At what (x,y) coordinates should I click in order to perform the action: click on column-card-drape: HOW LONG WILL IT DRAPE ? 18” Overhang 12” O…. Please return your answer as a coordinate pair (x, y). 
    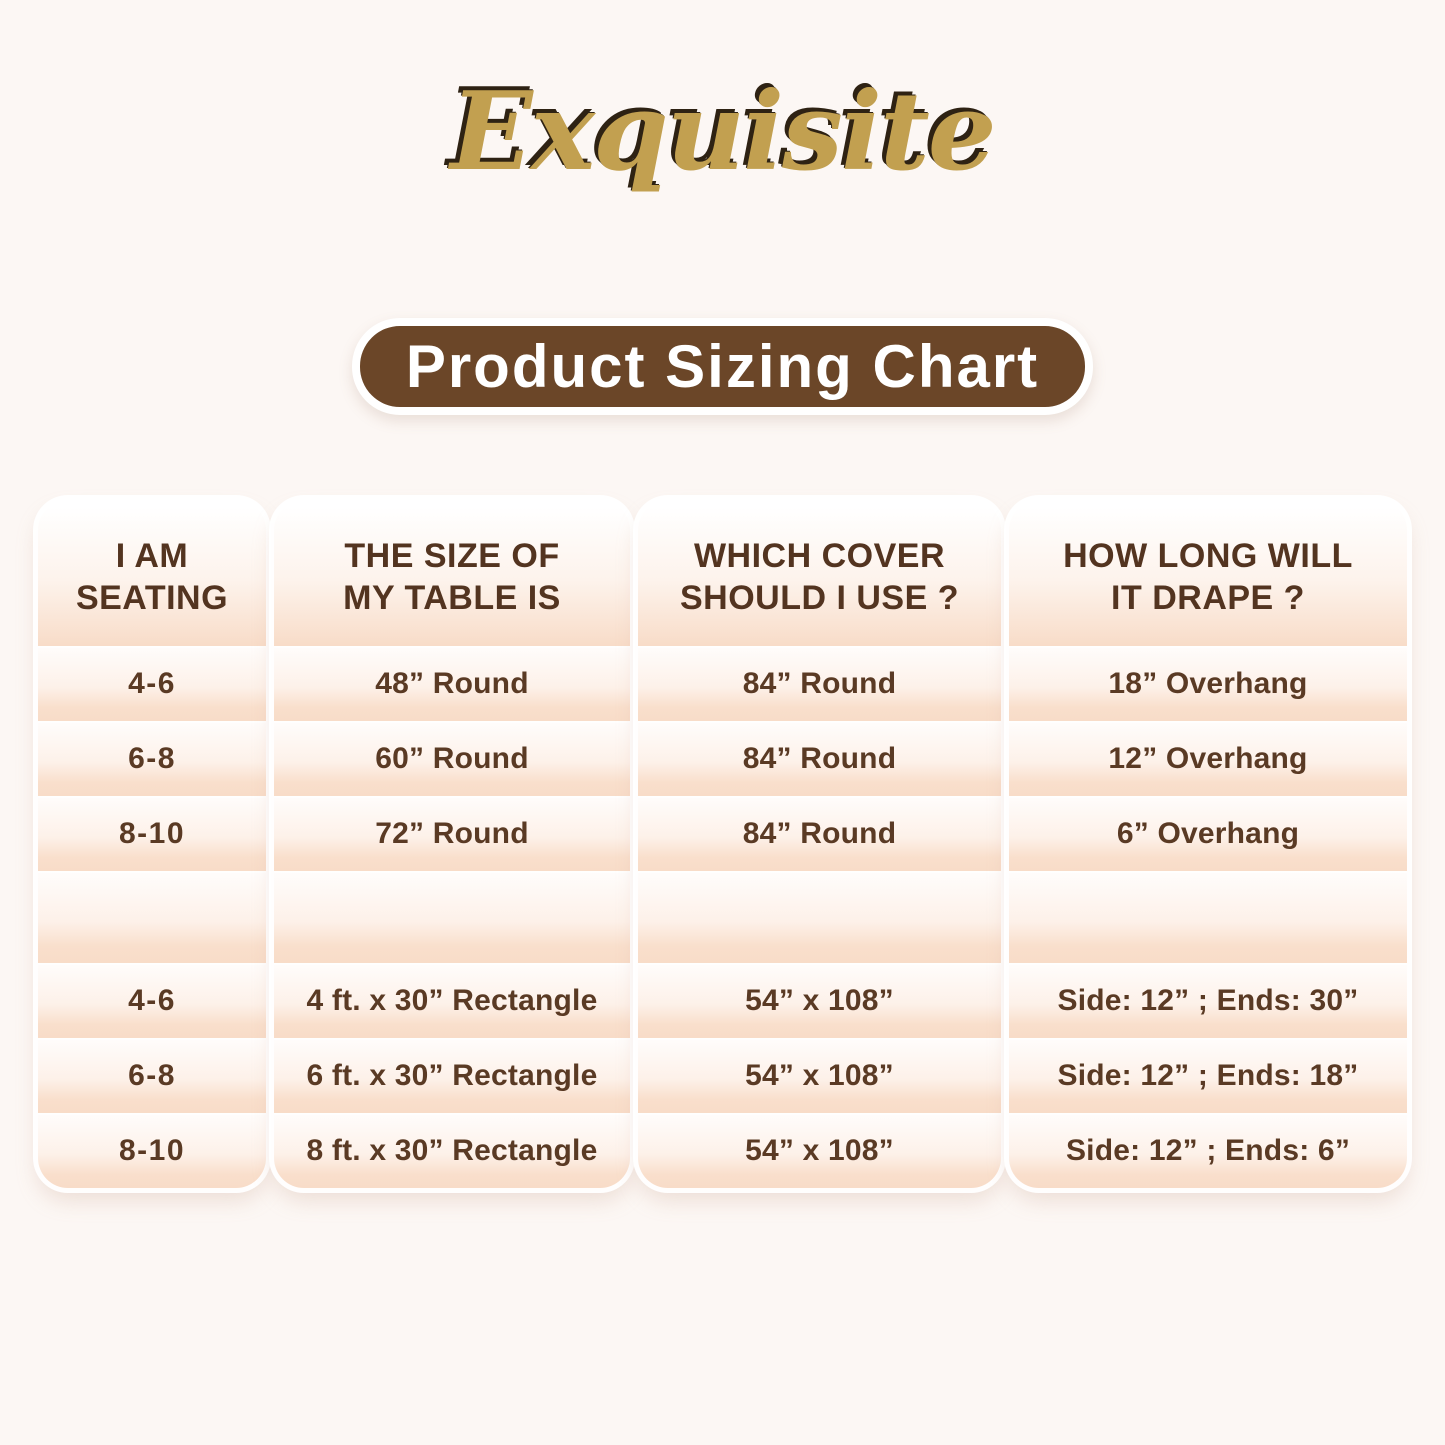
    Looking at the image, I should click on (1208, 844).